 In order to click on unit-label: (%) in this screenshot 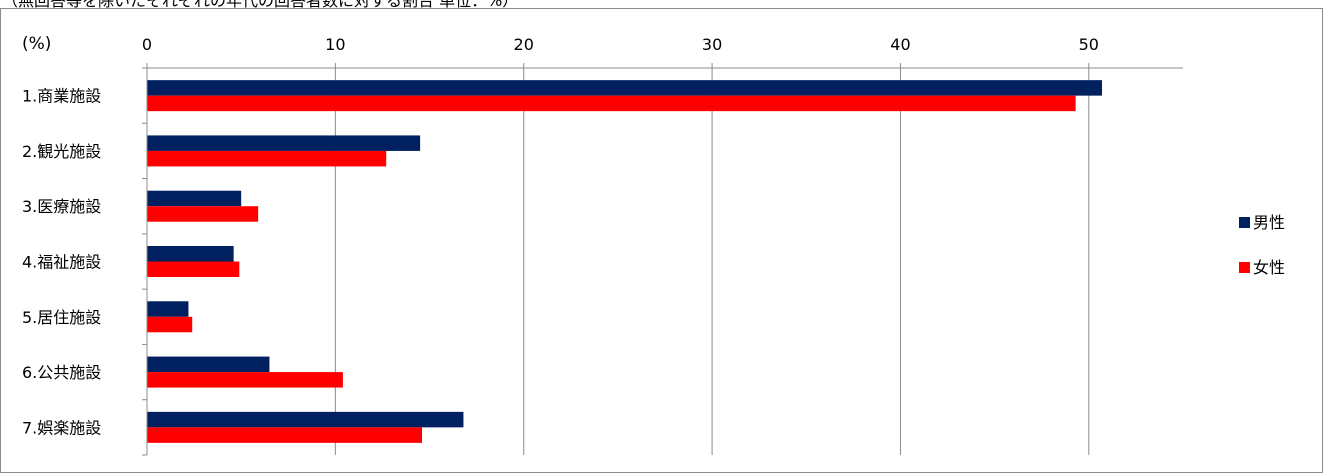, I will do `click(36, 44)`.